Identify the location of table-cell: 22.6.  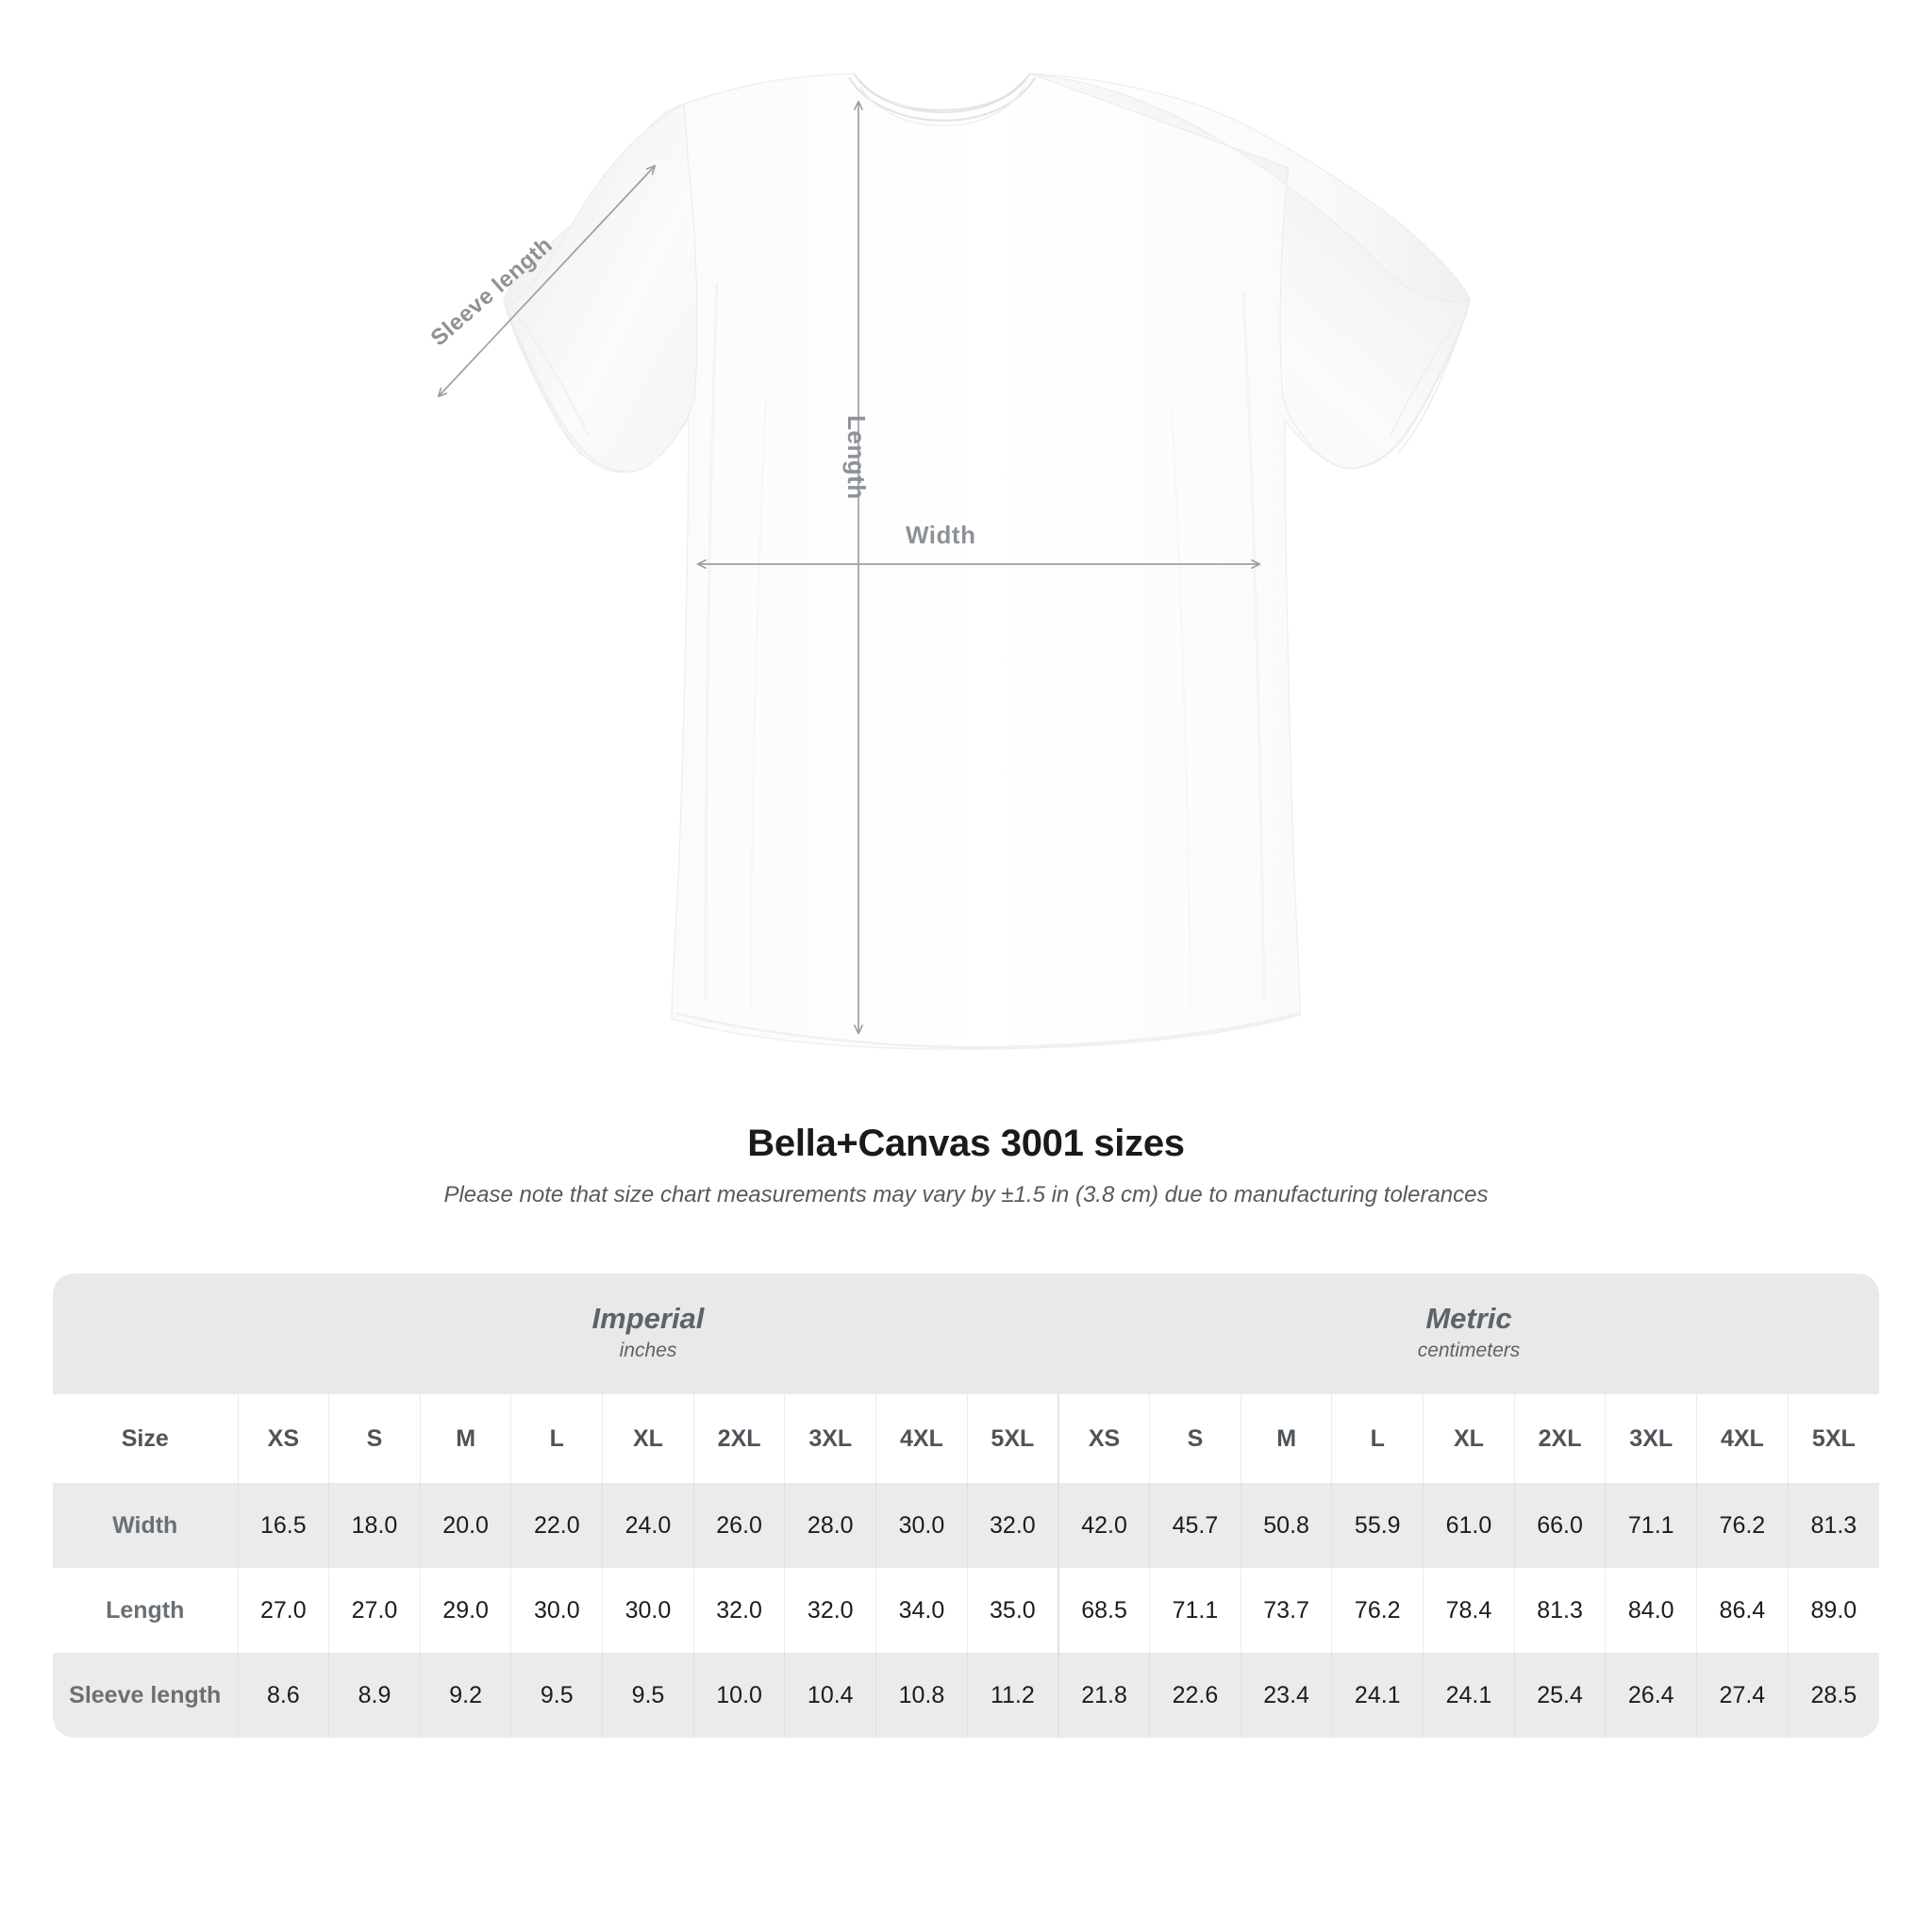
(1195, 1696).